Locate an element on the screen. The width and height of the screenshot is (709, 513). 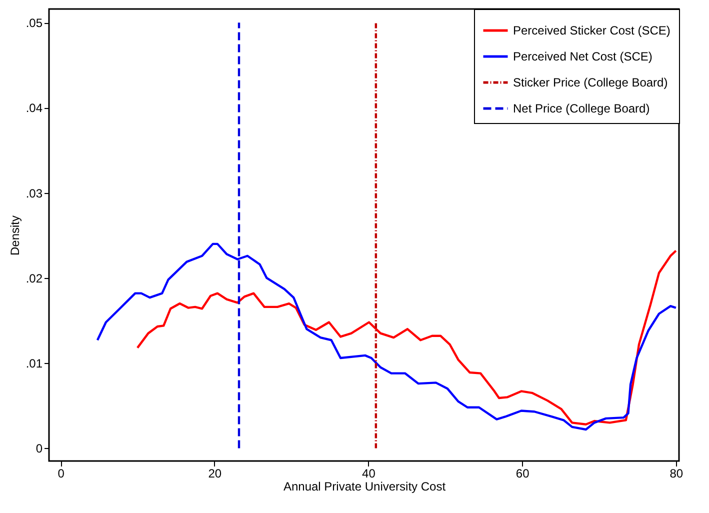
legend-label: Net Price (College Board) is located at coordinates (581, 109).